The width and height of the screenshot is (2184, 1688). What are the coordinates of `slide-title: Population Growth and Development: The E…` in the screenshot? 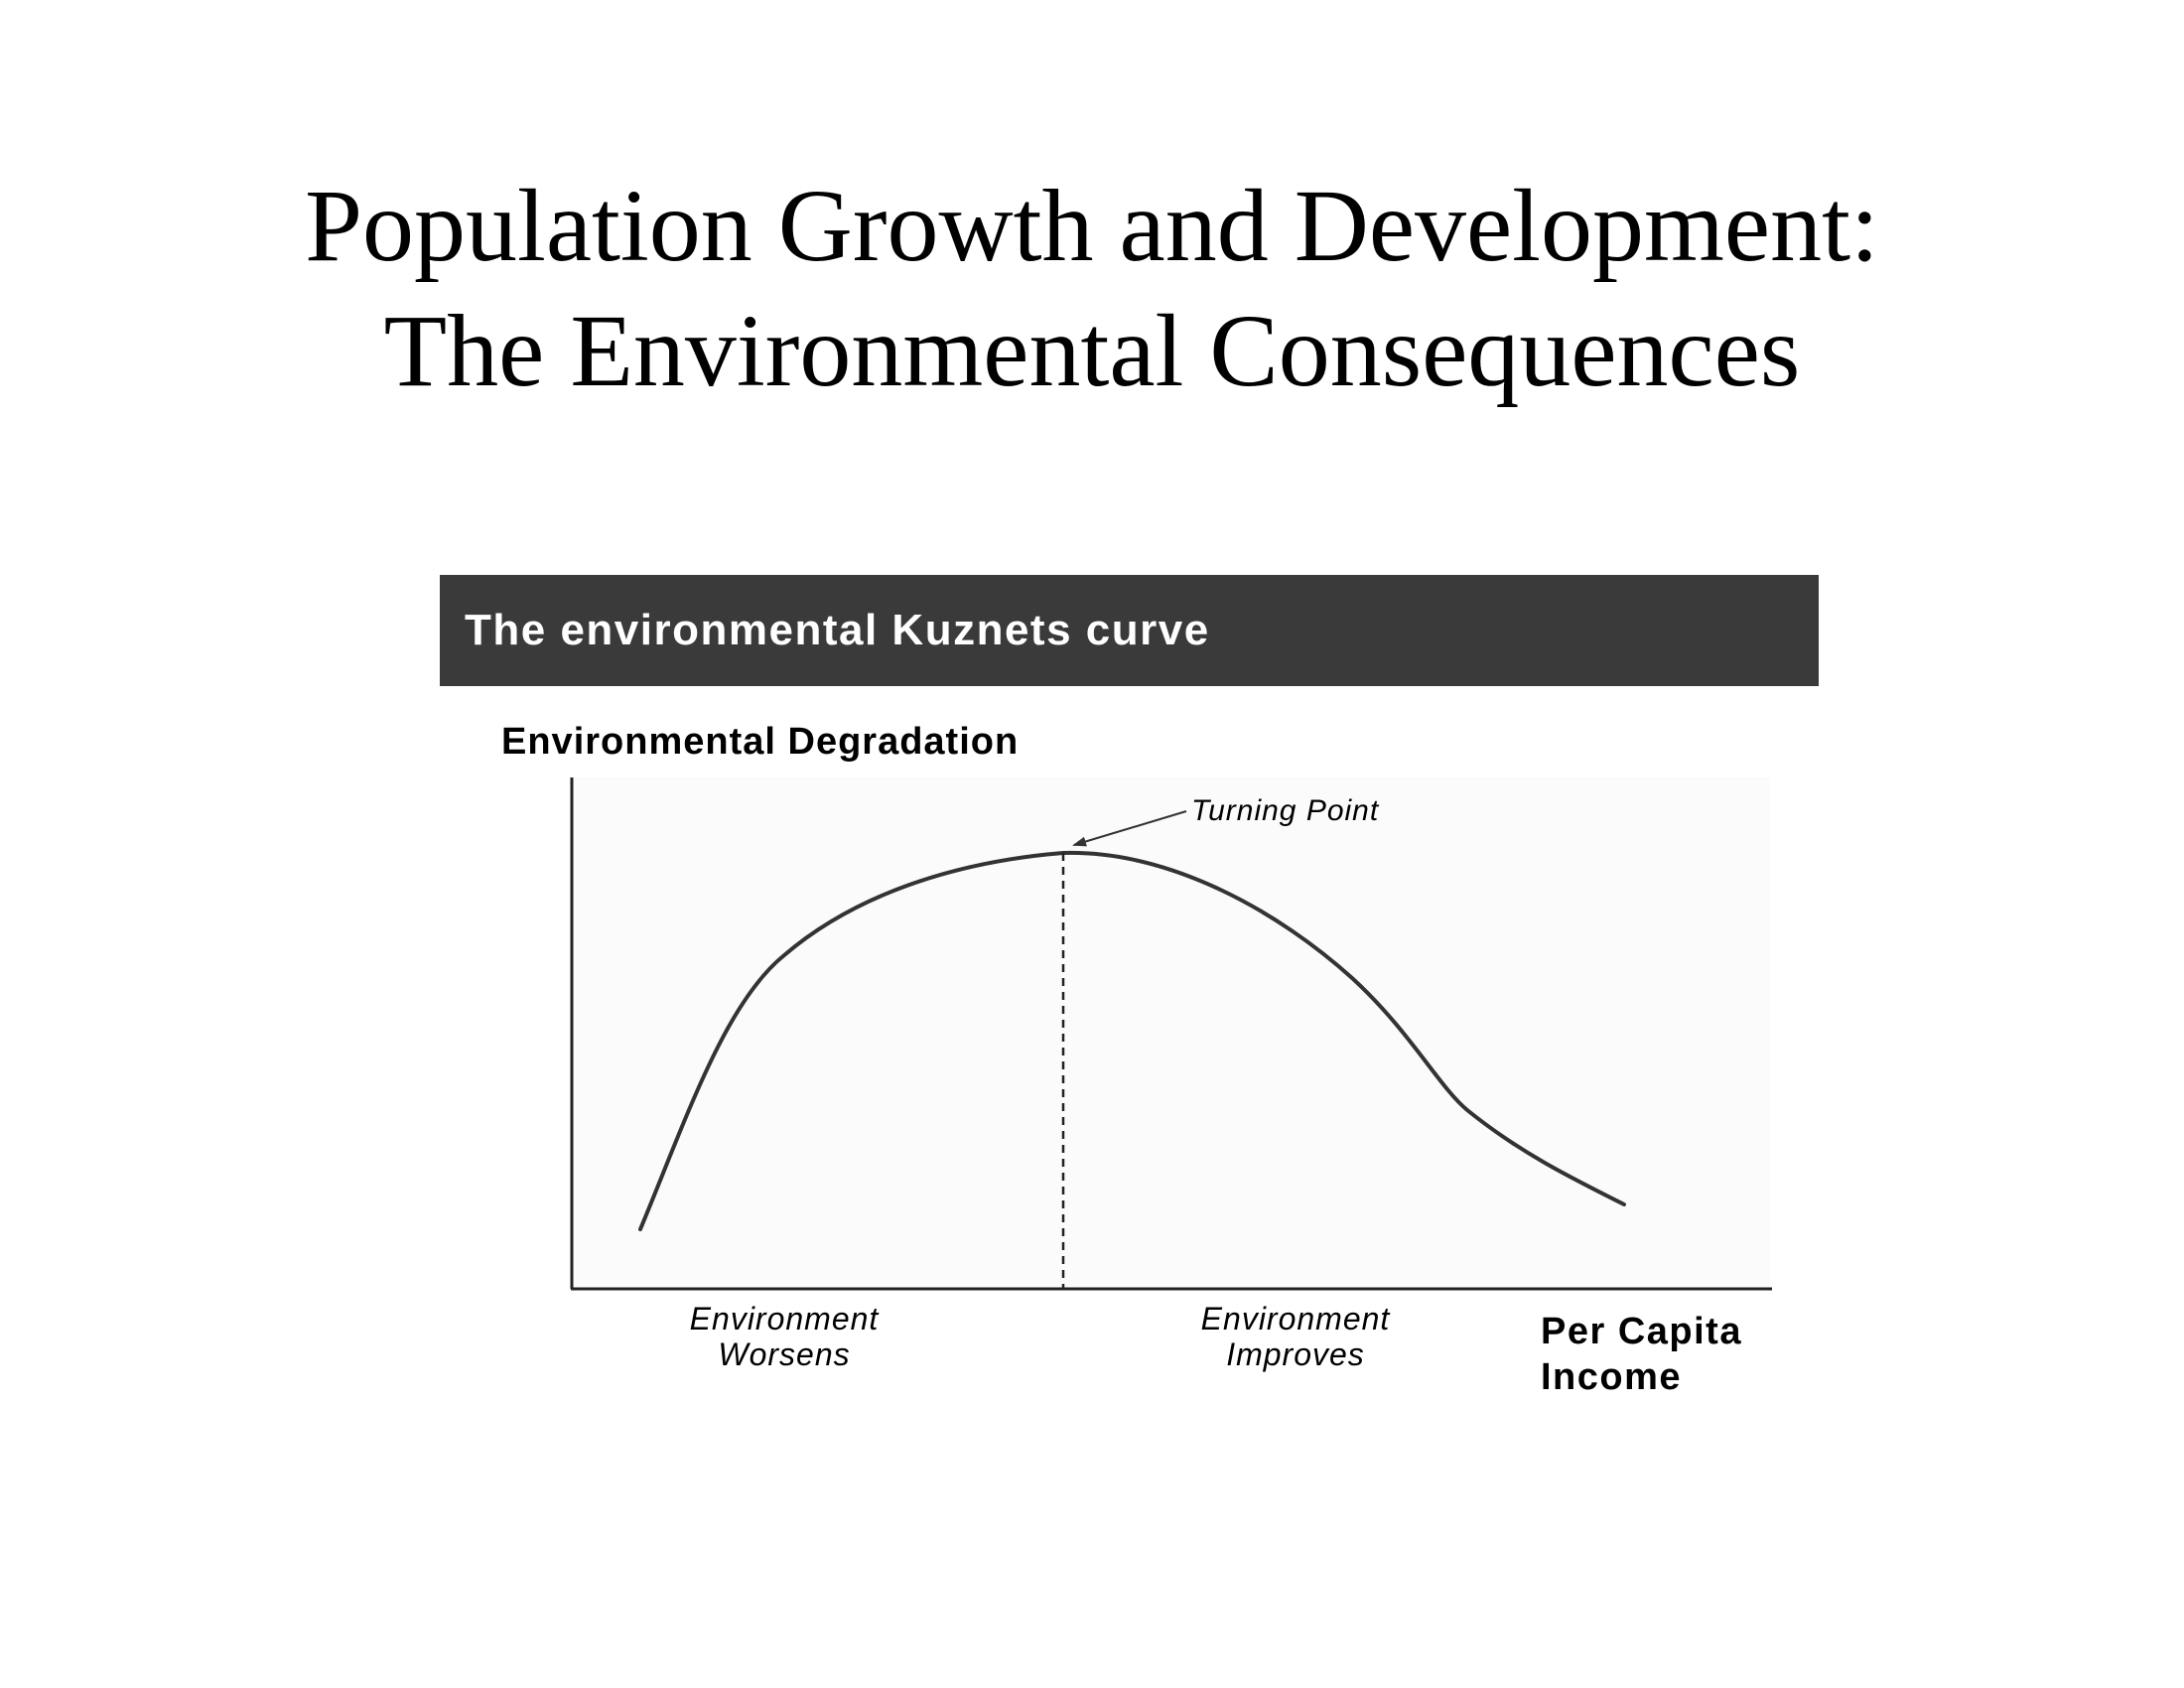 It's located at (1092, 289).